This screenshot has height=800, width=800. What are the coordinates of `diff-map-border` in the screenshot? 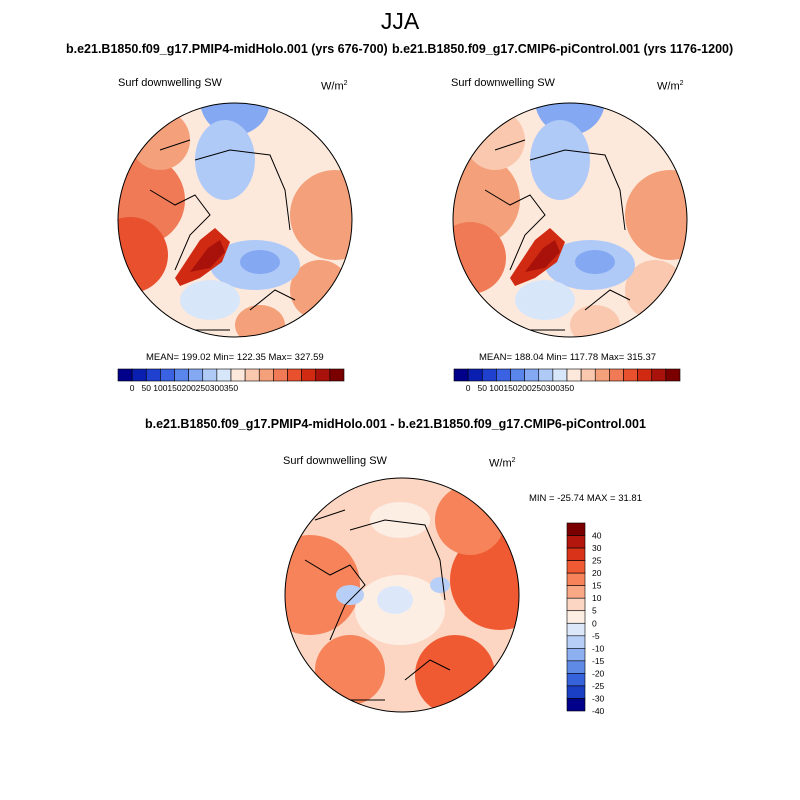 It's located at (402, 595).